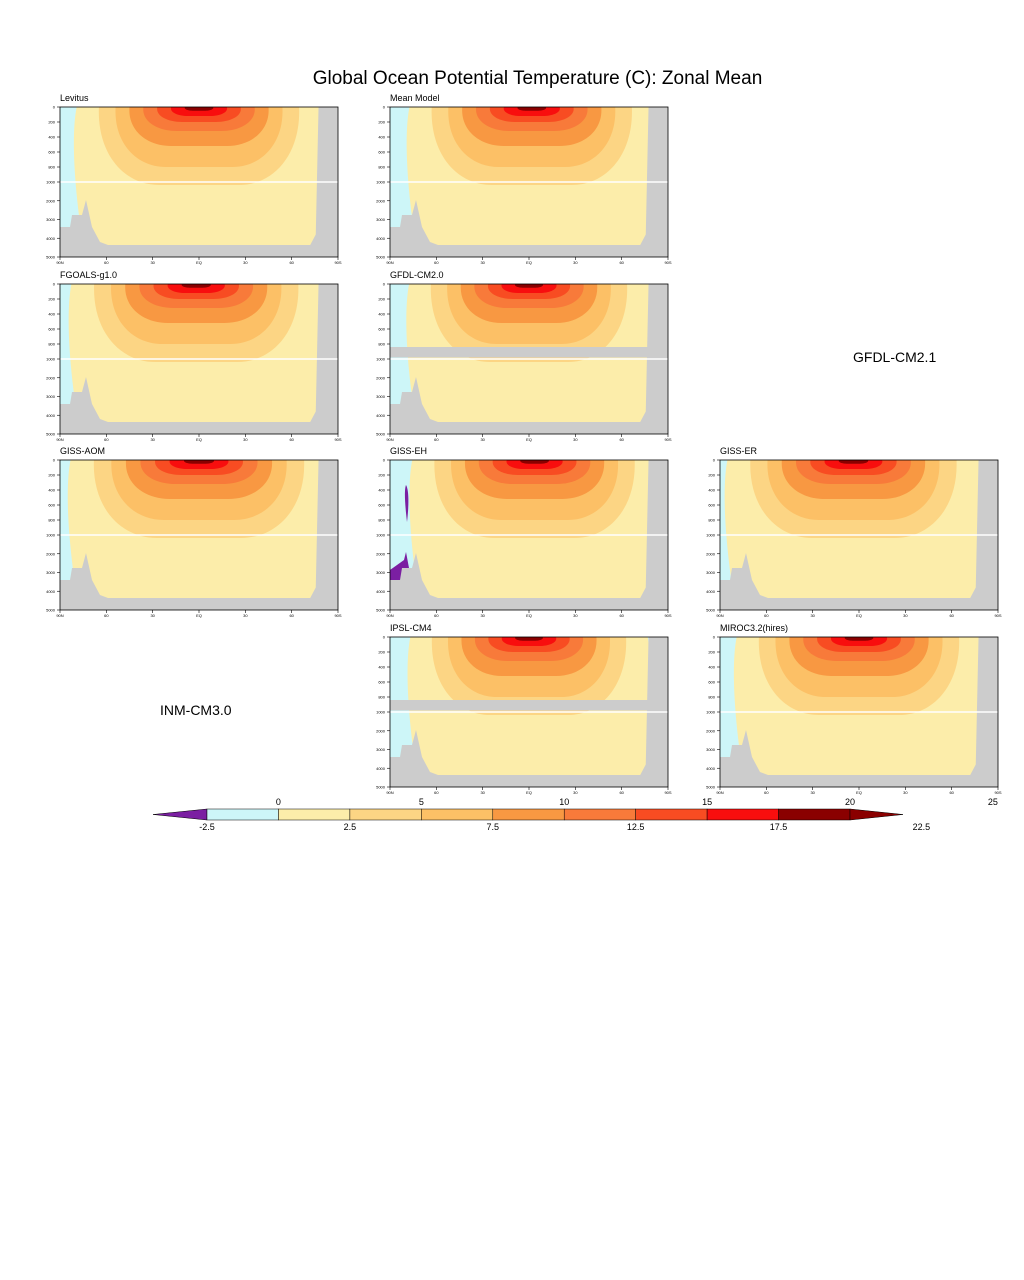 The image size is (1024, 1280). What do you see at coordinates (88, 275) in the screenshot?
I see `panel-title: FGOALS-g1.0` at bounding box center [88, 275].